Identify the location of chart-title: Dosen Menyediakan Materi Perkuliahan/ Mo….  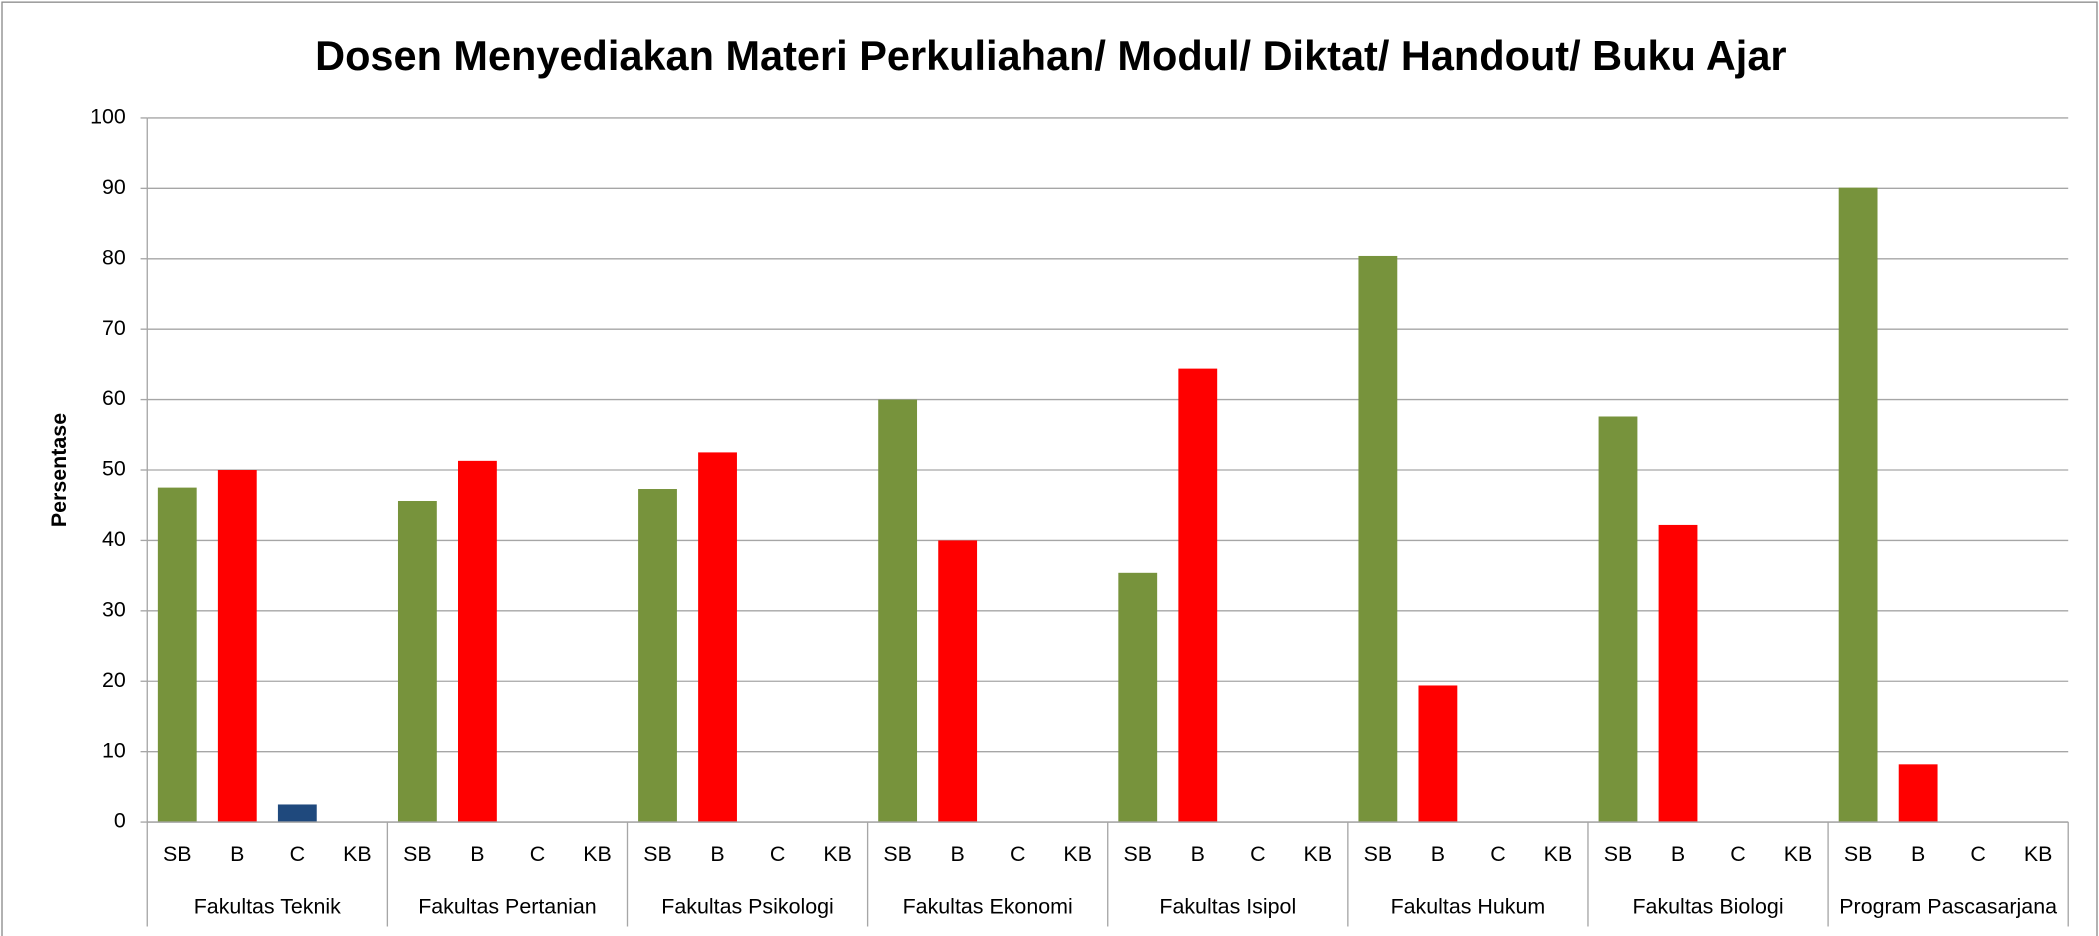
(1050, 55).